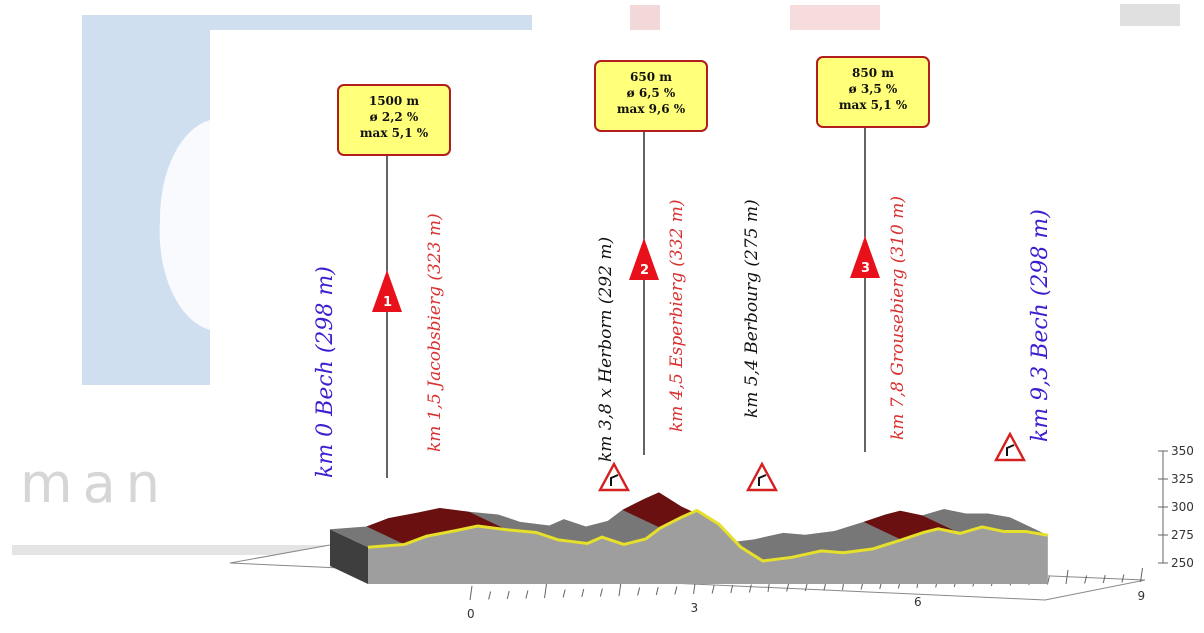 The width and height of the screenshot is (1204, 633). Describe the element at coordinates (1182, 451) in the screenshot. I see `y-tick-label: 350` at that location.